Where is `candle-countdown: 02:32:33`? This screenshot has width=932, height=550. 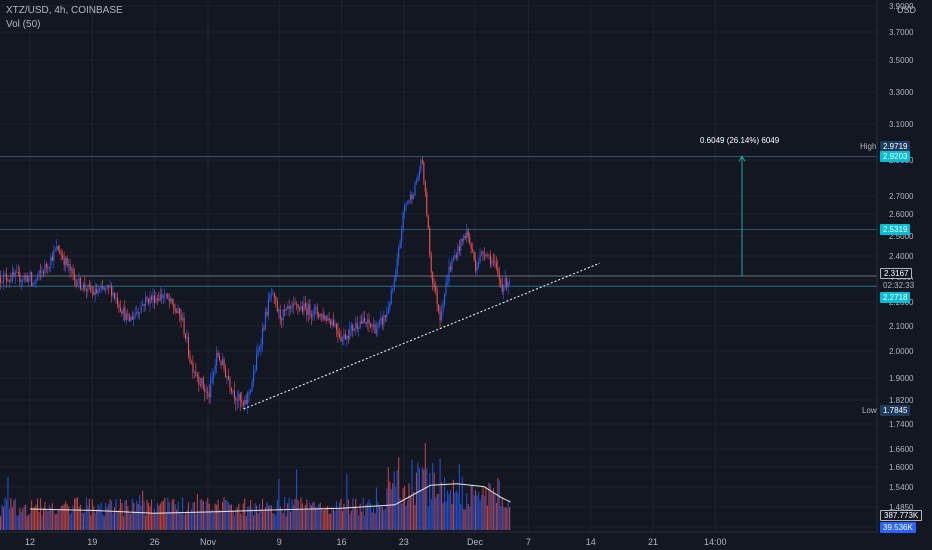 candle-countdown: 02:32:33 is located at coordinates (899, 285).